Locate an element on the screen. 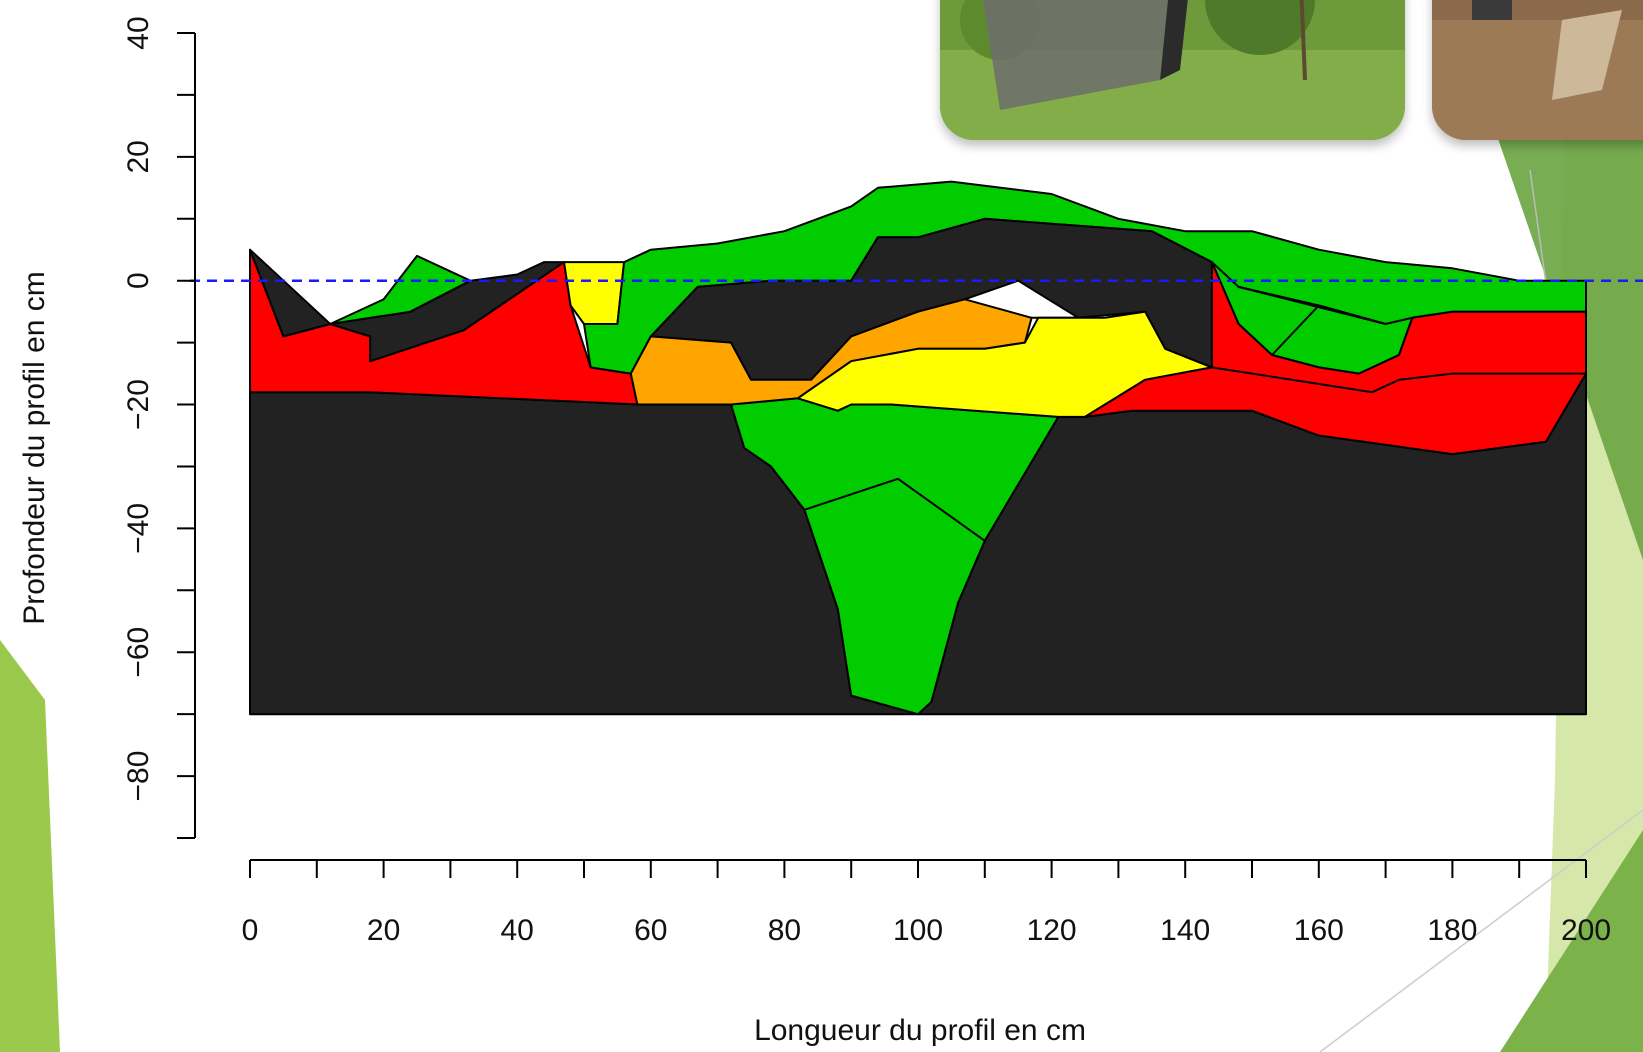 The height and width of the screenshot is (1052, 1643). x-tick-label: 0 is located at coordinates (250, 930).